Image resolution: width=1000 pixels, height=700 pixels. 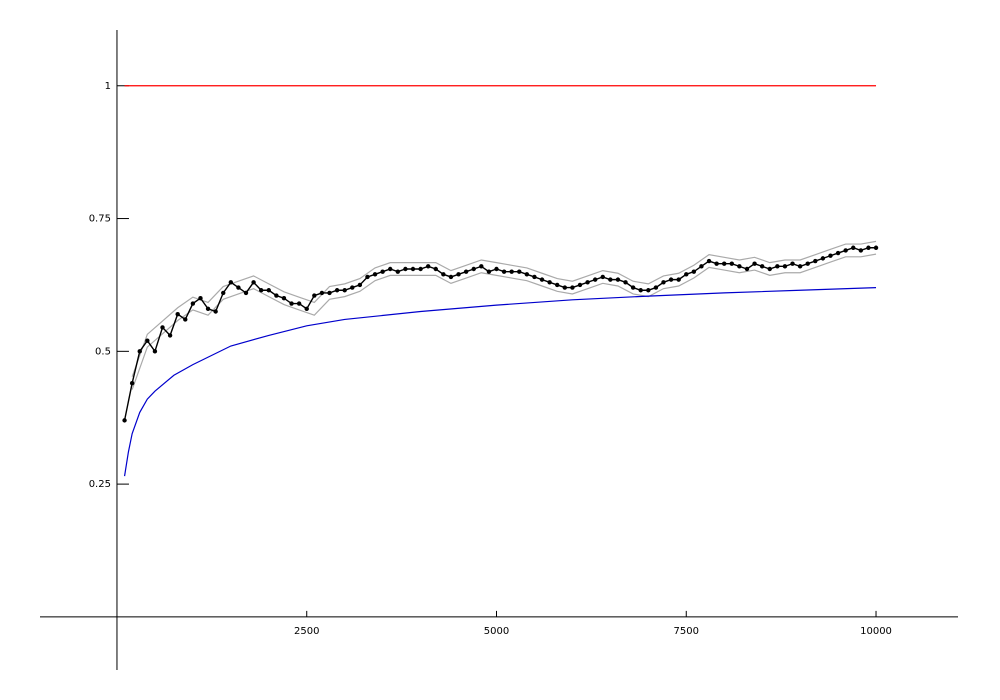 I want to click on y-tick-label: 1, so click(x=108, y=86).